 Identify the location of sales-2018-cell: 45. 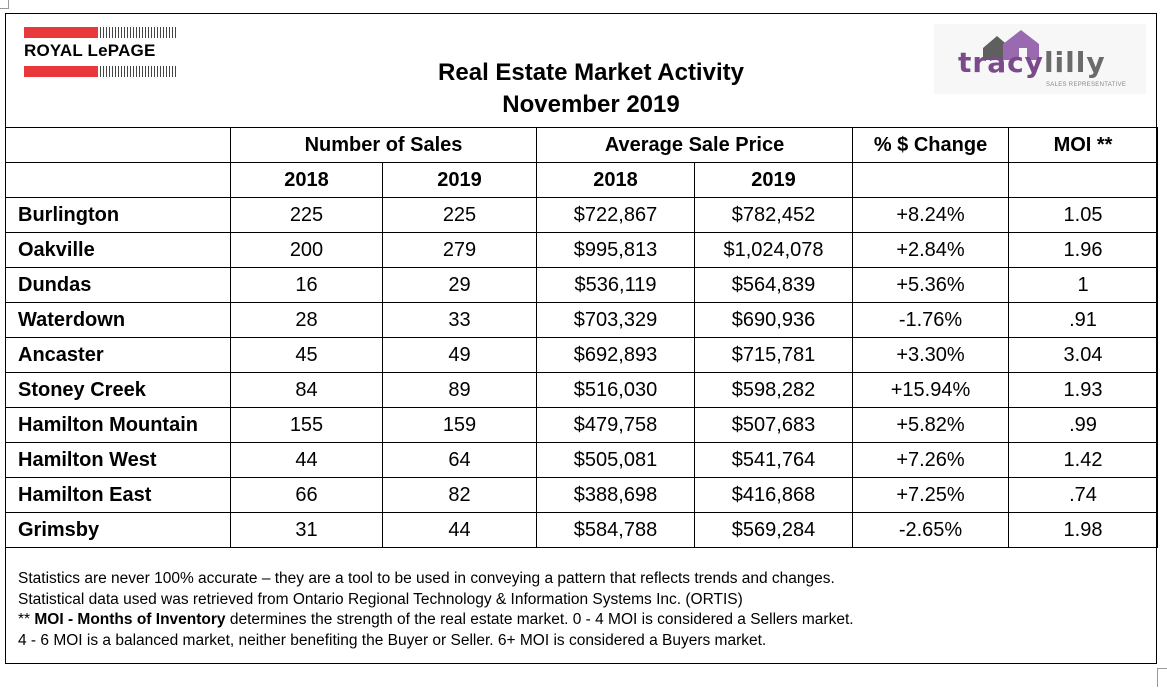
(306, 355).